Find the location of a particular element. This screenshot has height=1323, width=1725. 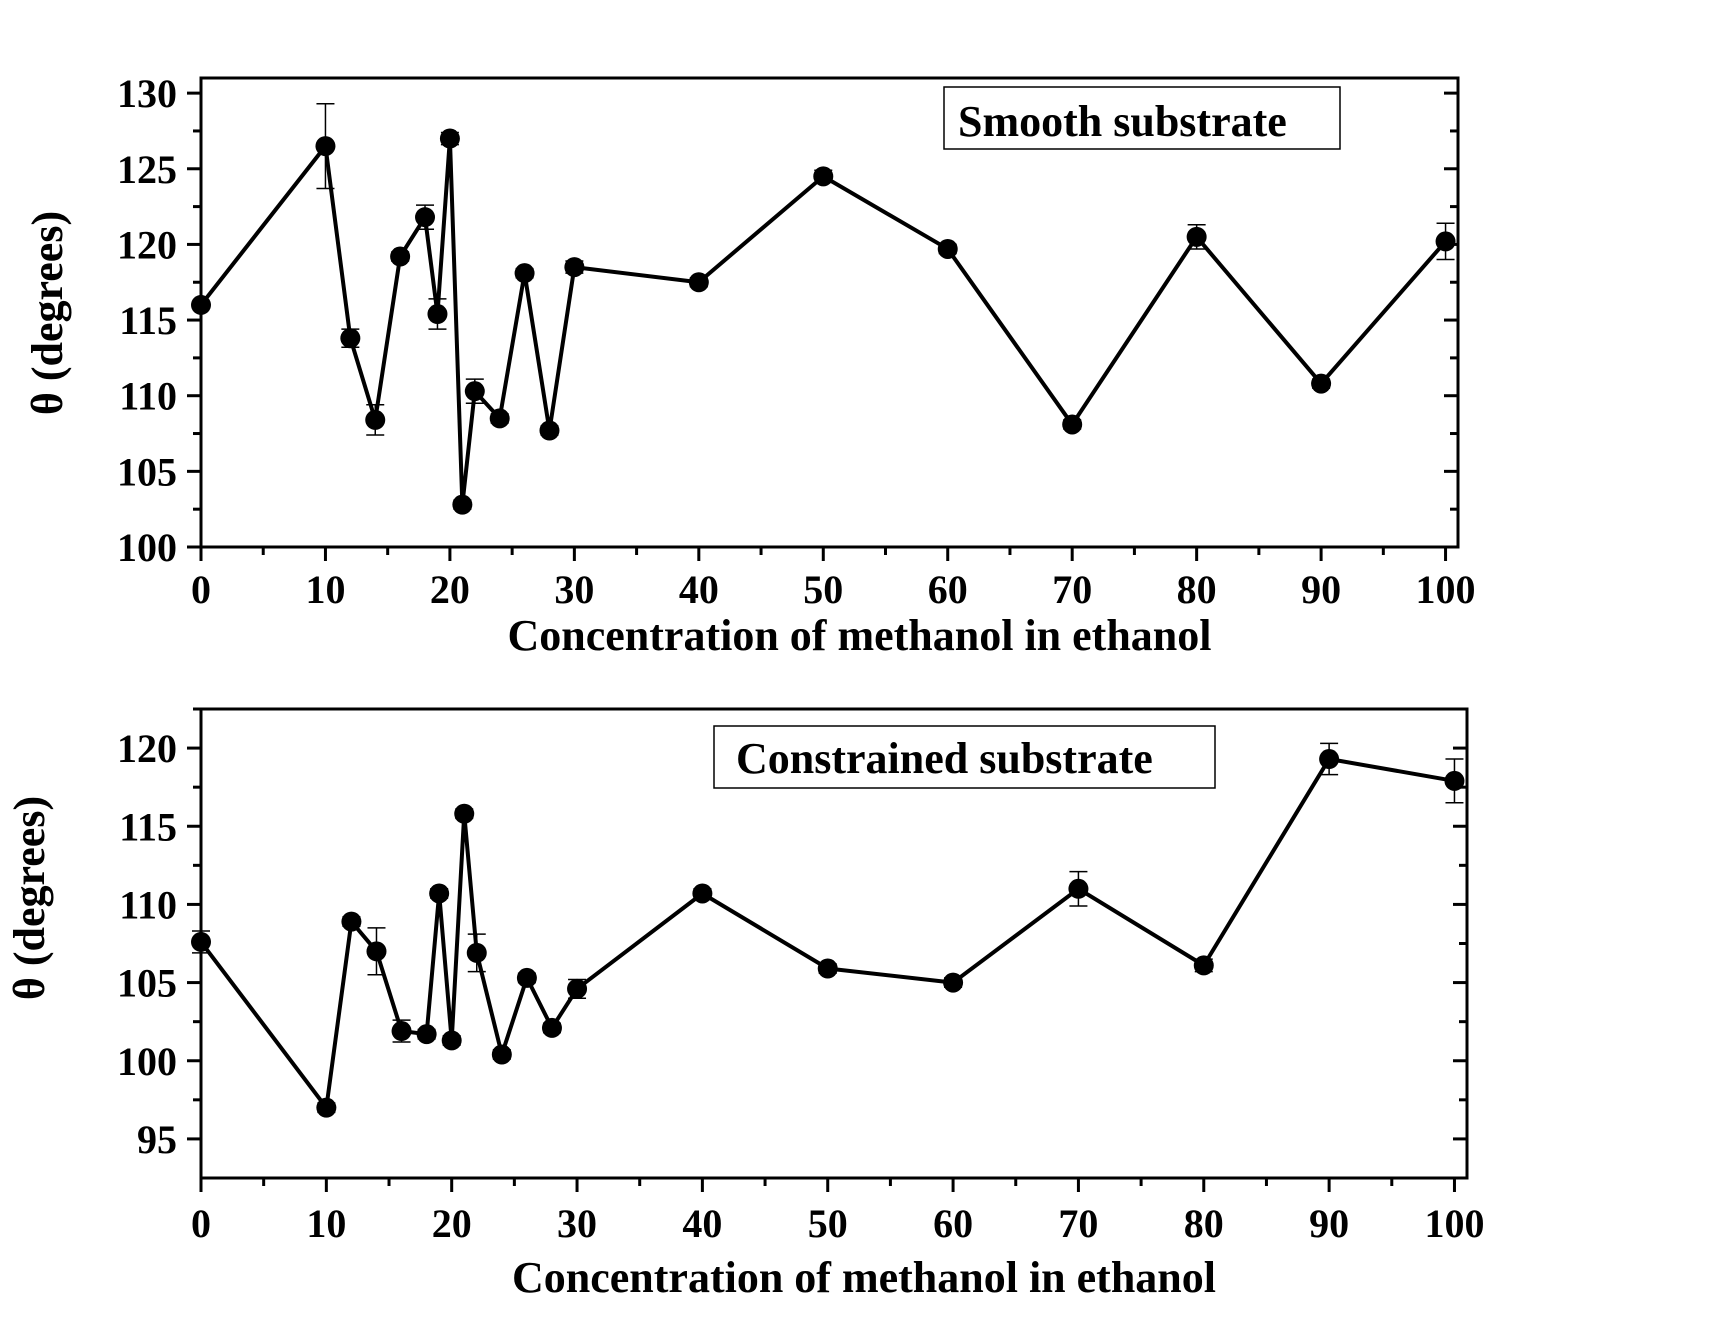

y-tick-label: 125 is located at coordinates (147, 169).